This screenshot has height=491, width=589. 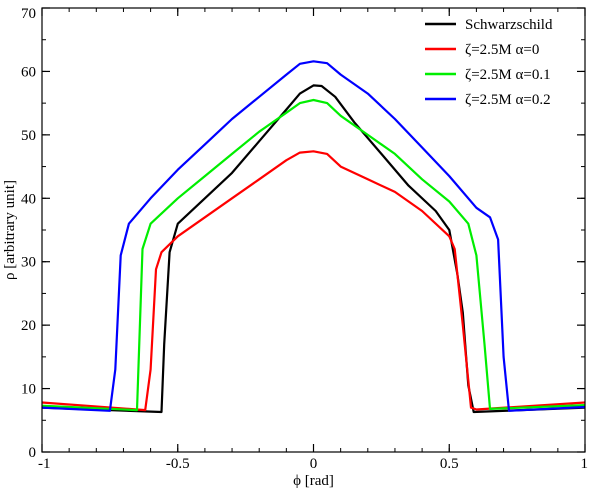 I want to click on y-tick-label: 70, so click(x=28, y=14).